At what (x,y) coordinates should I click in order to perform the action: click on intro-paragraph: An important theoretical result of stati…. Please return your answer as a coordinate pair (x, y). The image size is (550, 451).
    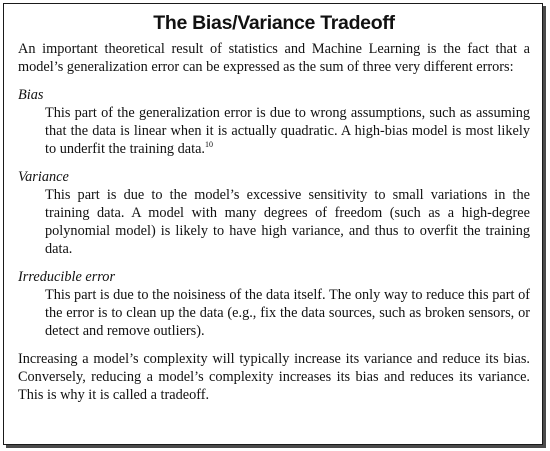
    Looking at the image, I should click on (274, 58).